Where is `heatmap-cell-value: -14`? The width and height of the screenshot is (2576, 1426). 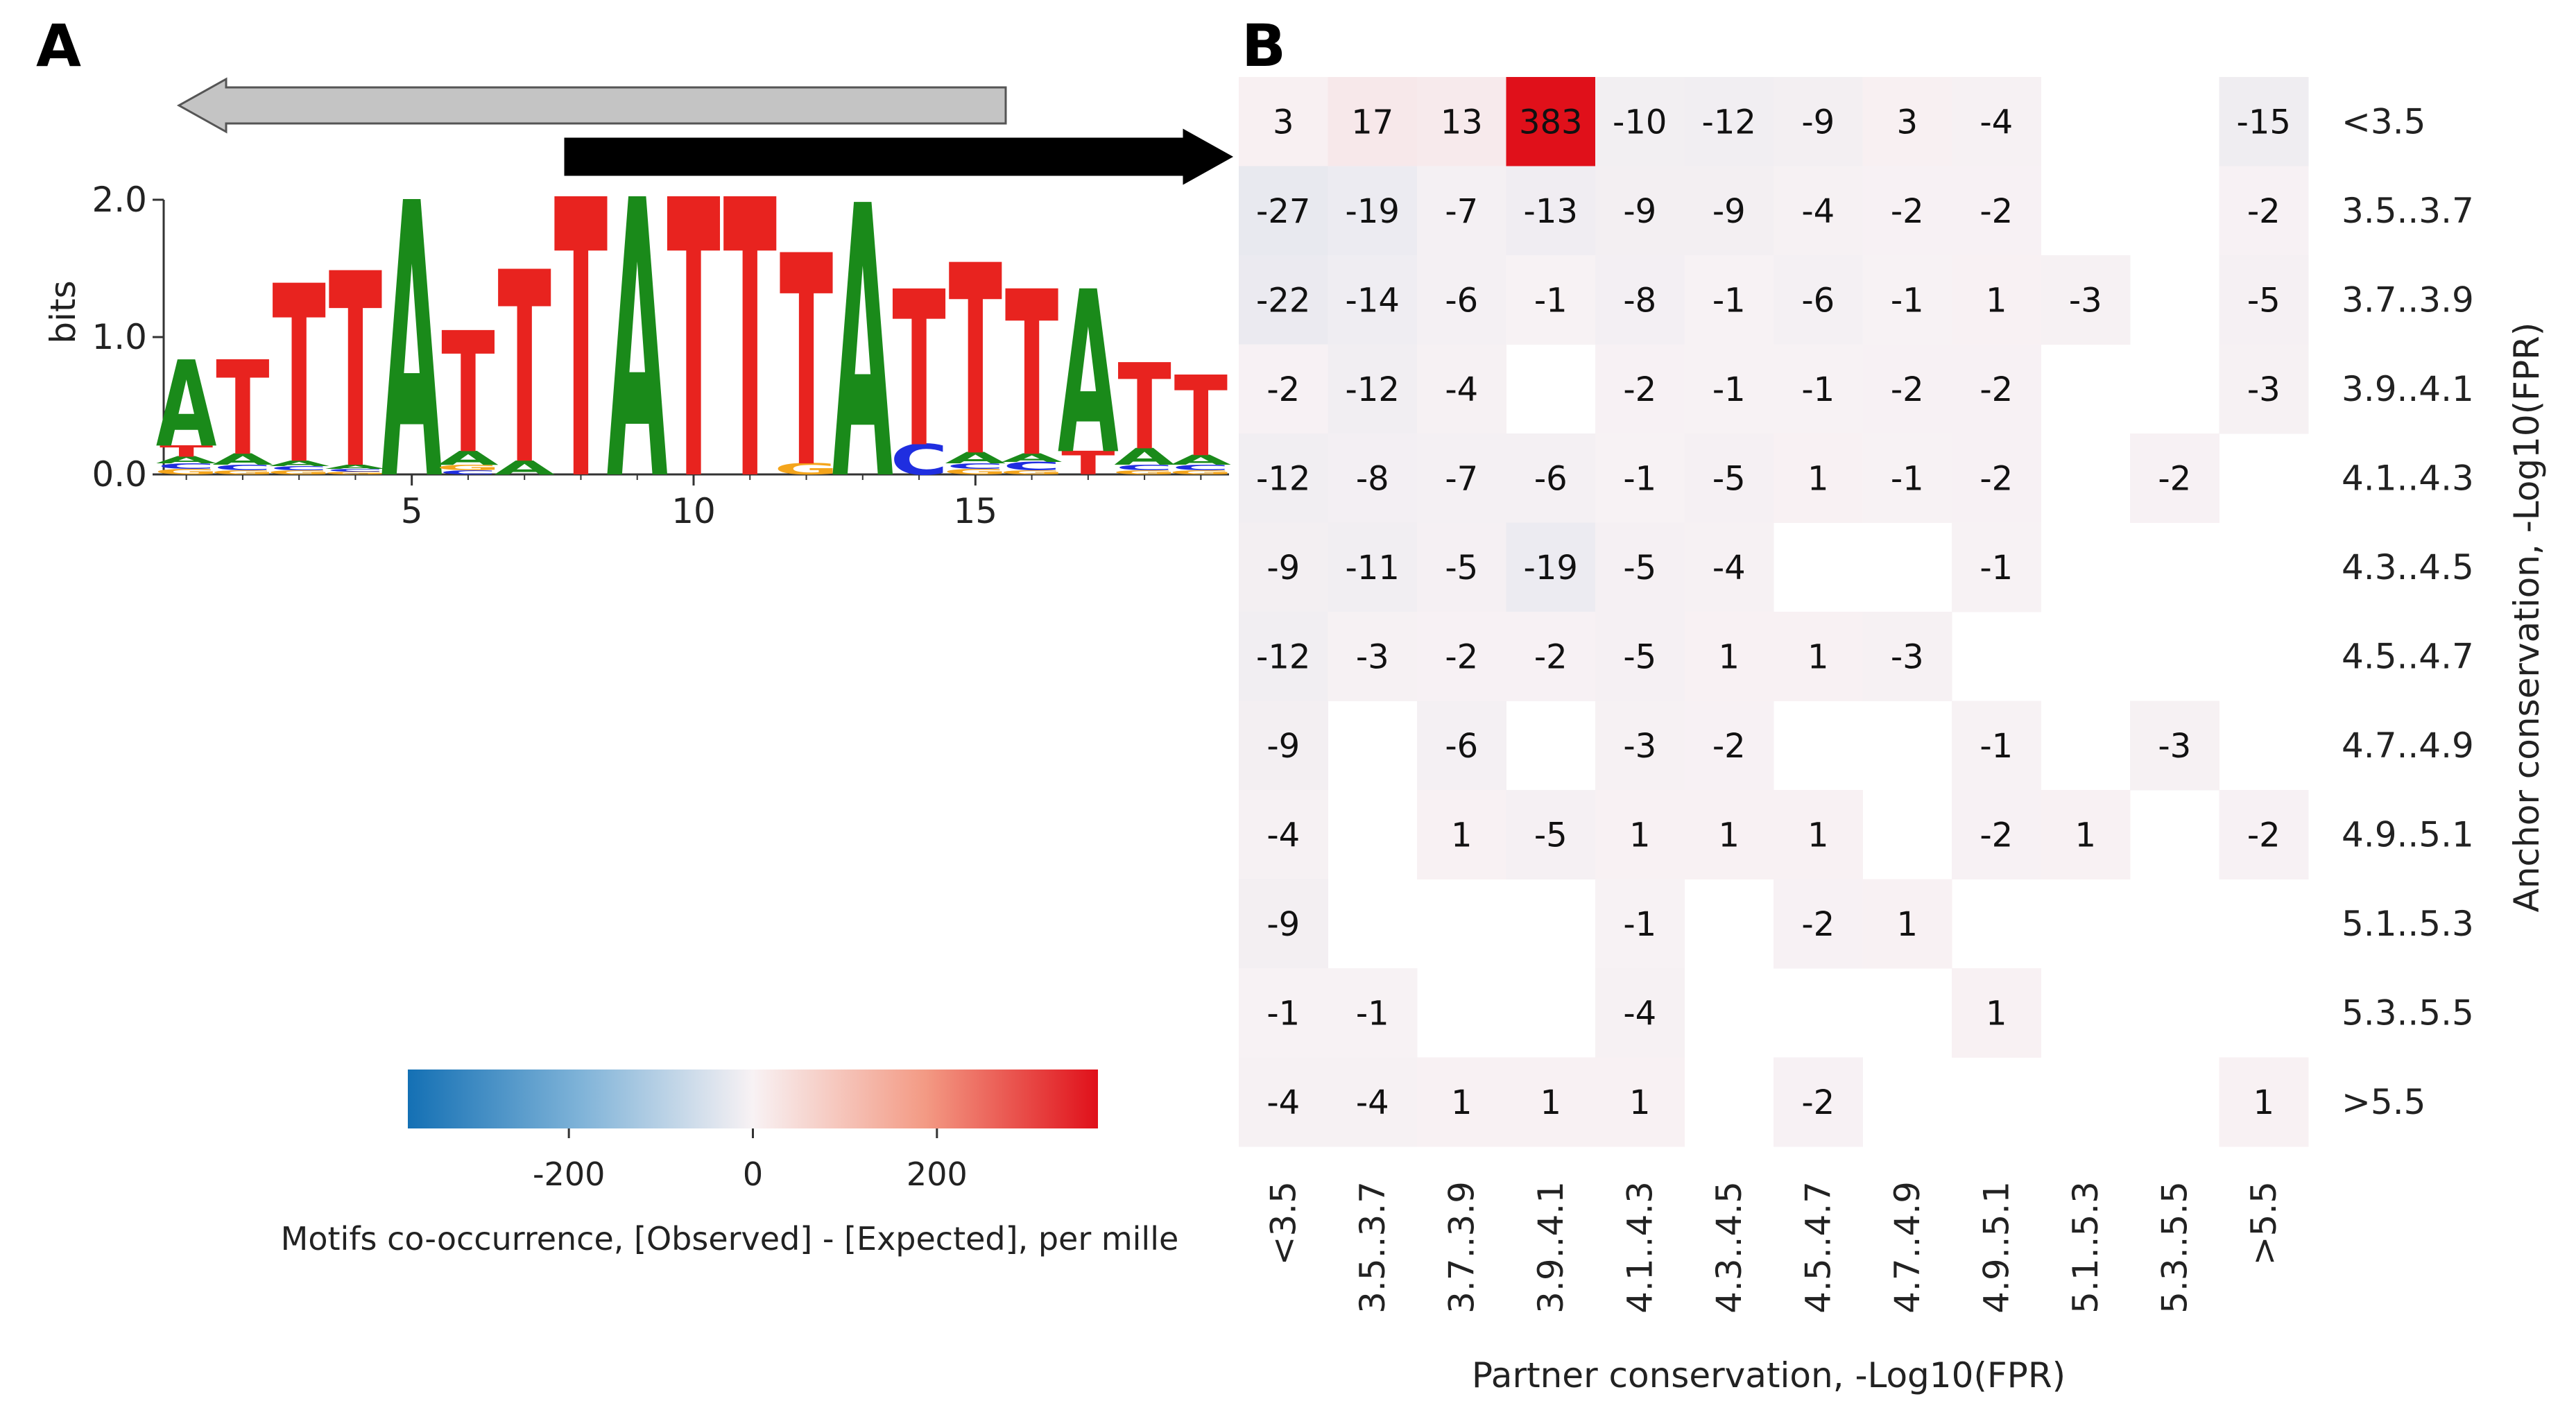
heatmap-cell-value: -14 is located at coordinates (1373, 300).